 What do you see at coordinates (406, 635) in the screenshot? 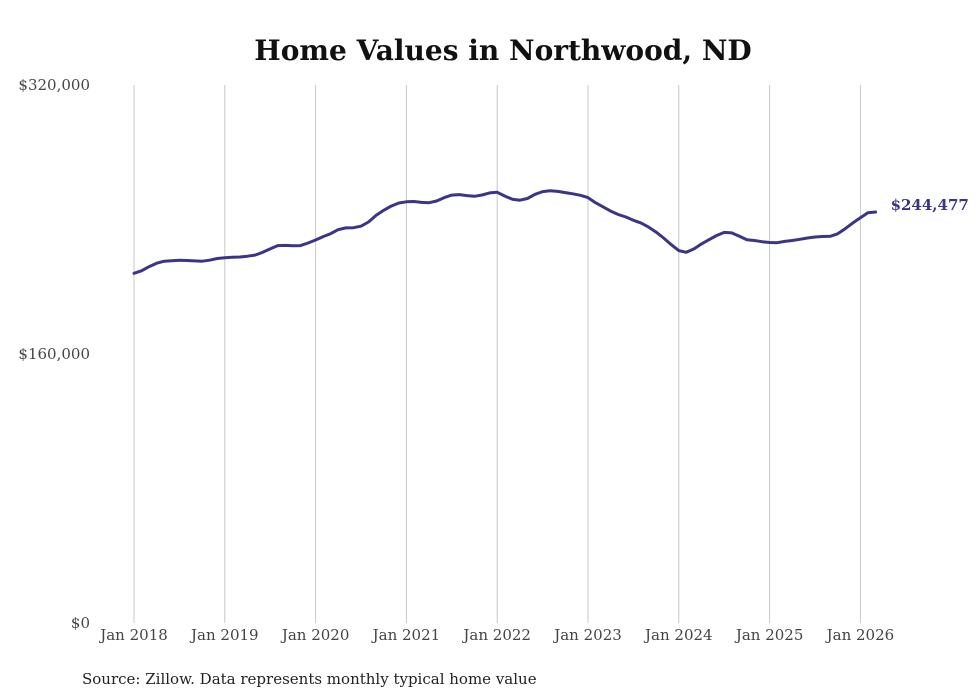
I see `x-tick-label: Jan 2021` at bounding box center [406, 635].